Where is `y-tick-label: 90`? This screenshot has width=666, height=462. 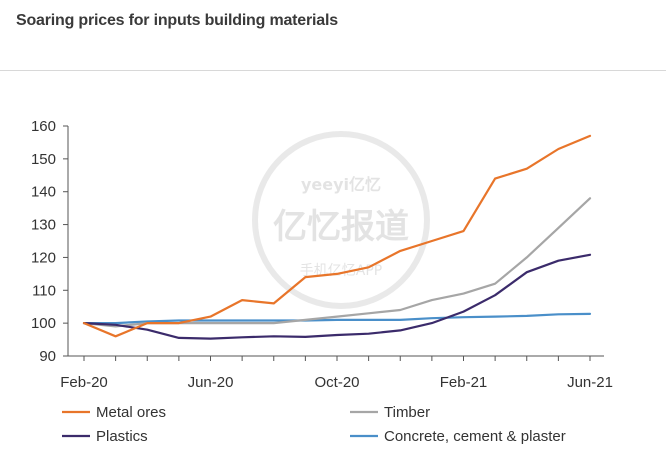
y-tick-label: 90 is located at coordinates (47, 356).